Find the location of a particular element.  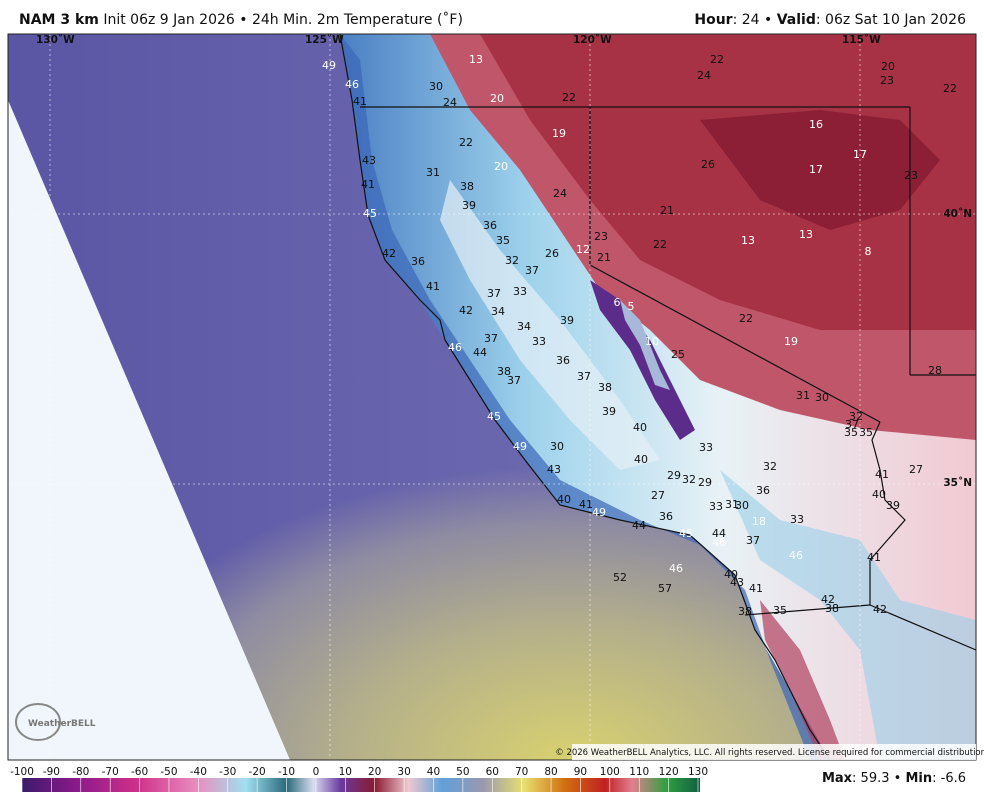

station-value: 6 is located at coordinates (617, 302).